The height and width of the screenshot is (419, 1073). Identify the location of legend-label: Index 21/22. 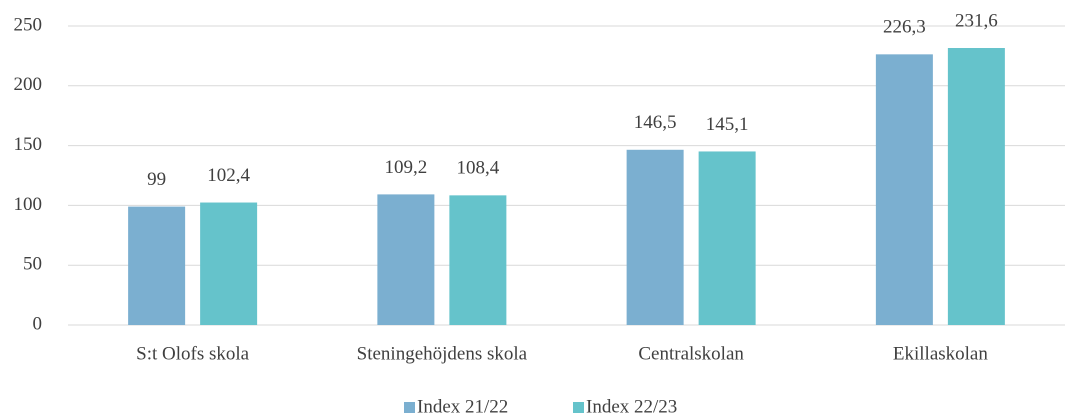
(462, 406).